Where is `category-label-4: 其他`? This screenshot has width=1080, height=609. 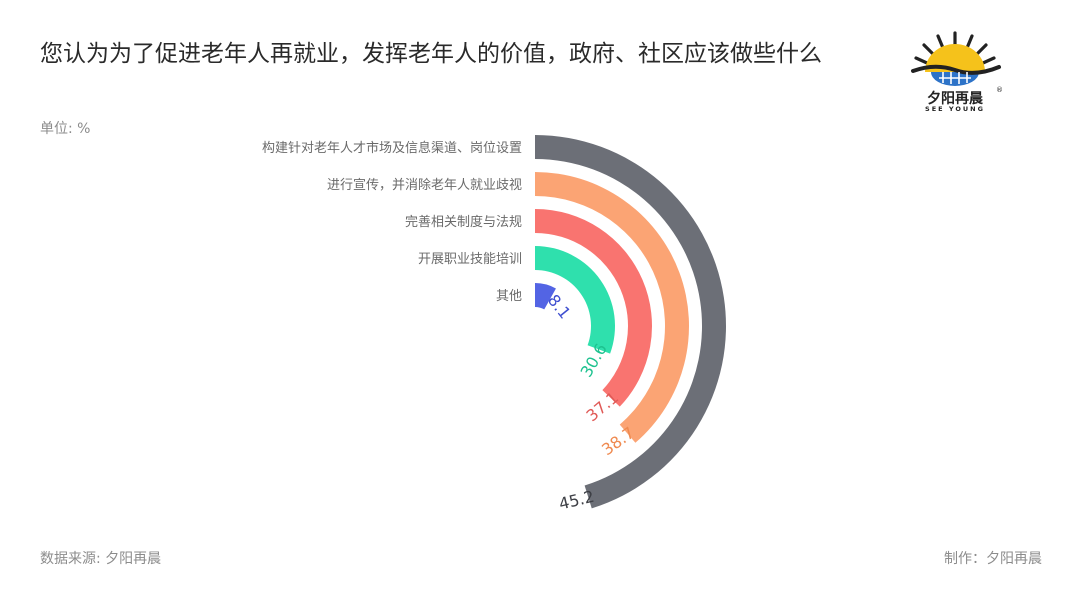 category-label-4: 其他 is located at coordinates (509, 296).